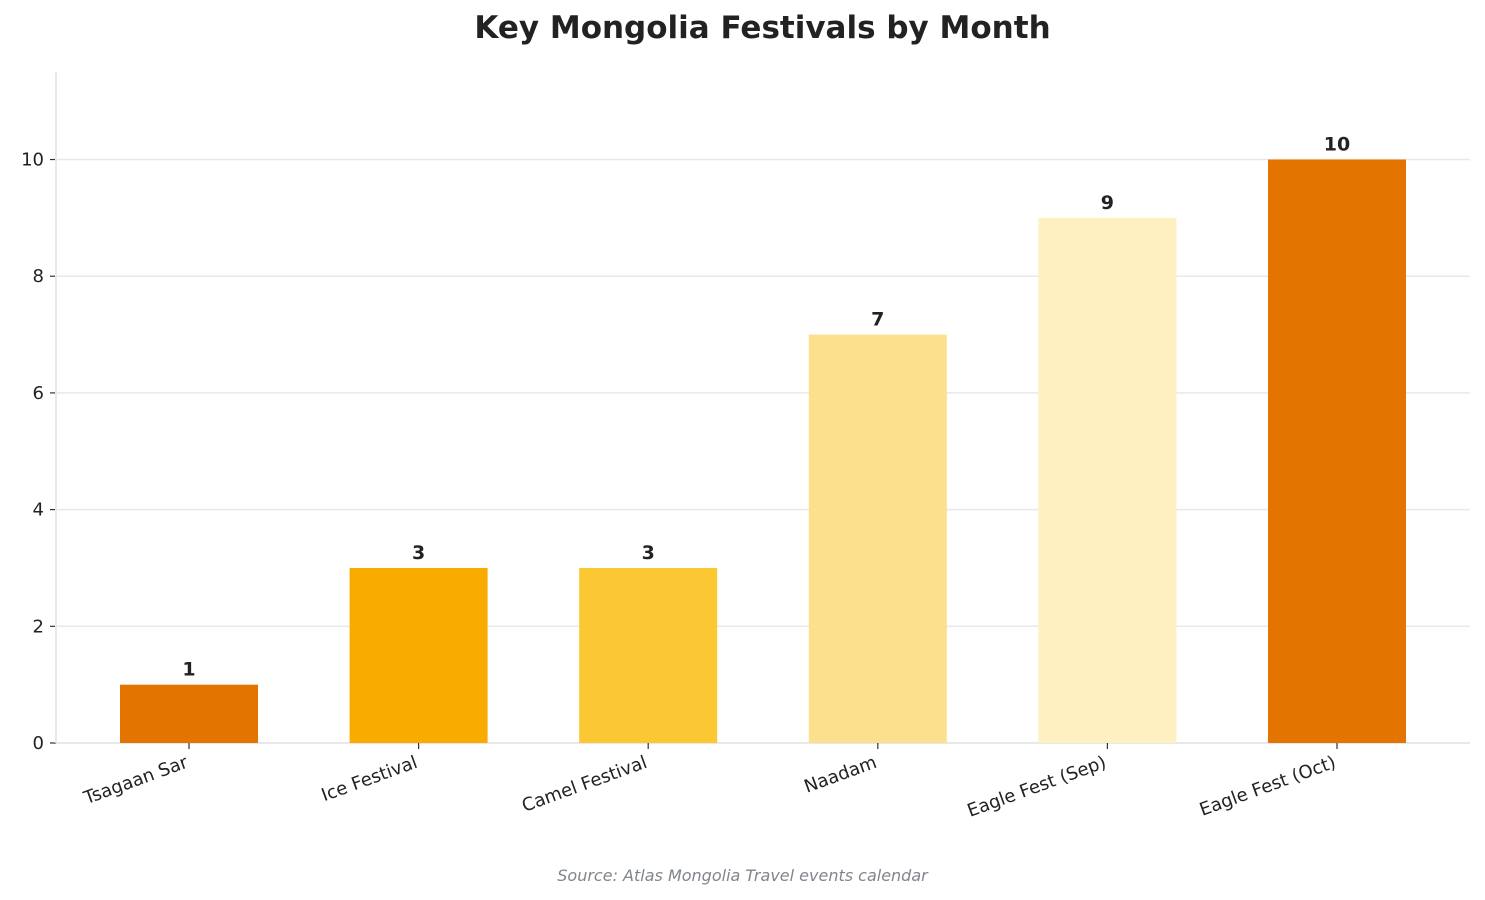 This screenshot has height=900, width=1485. I want to click on x-tick-label: Eagle Fest (Oct), so click(1268, 786).